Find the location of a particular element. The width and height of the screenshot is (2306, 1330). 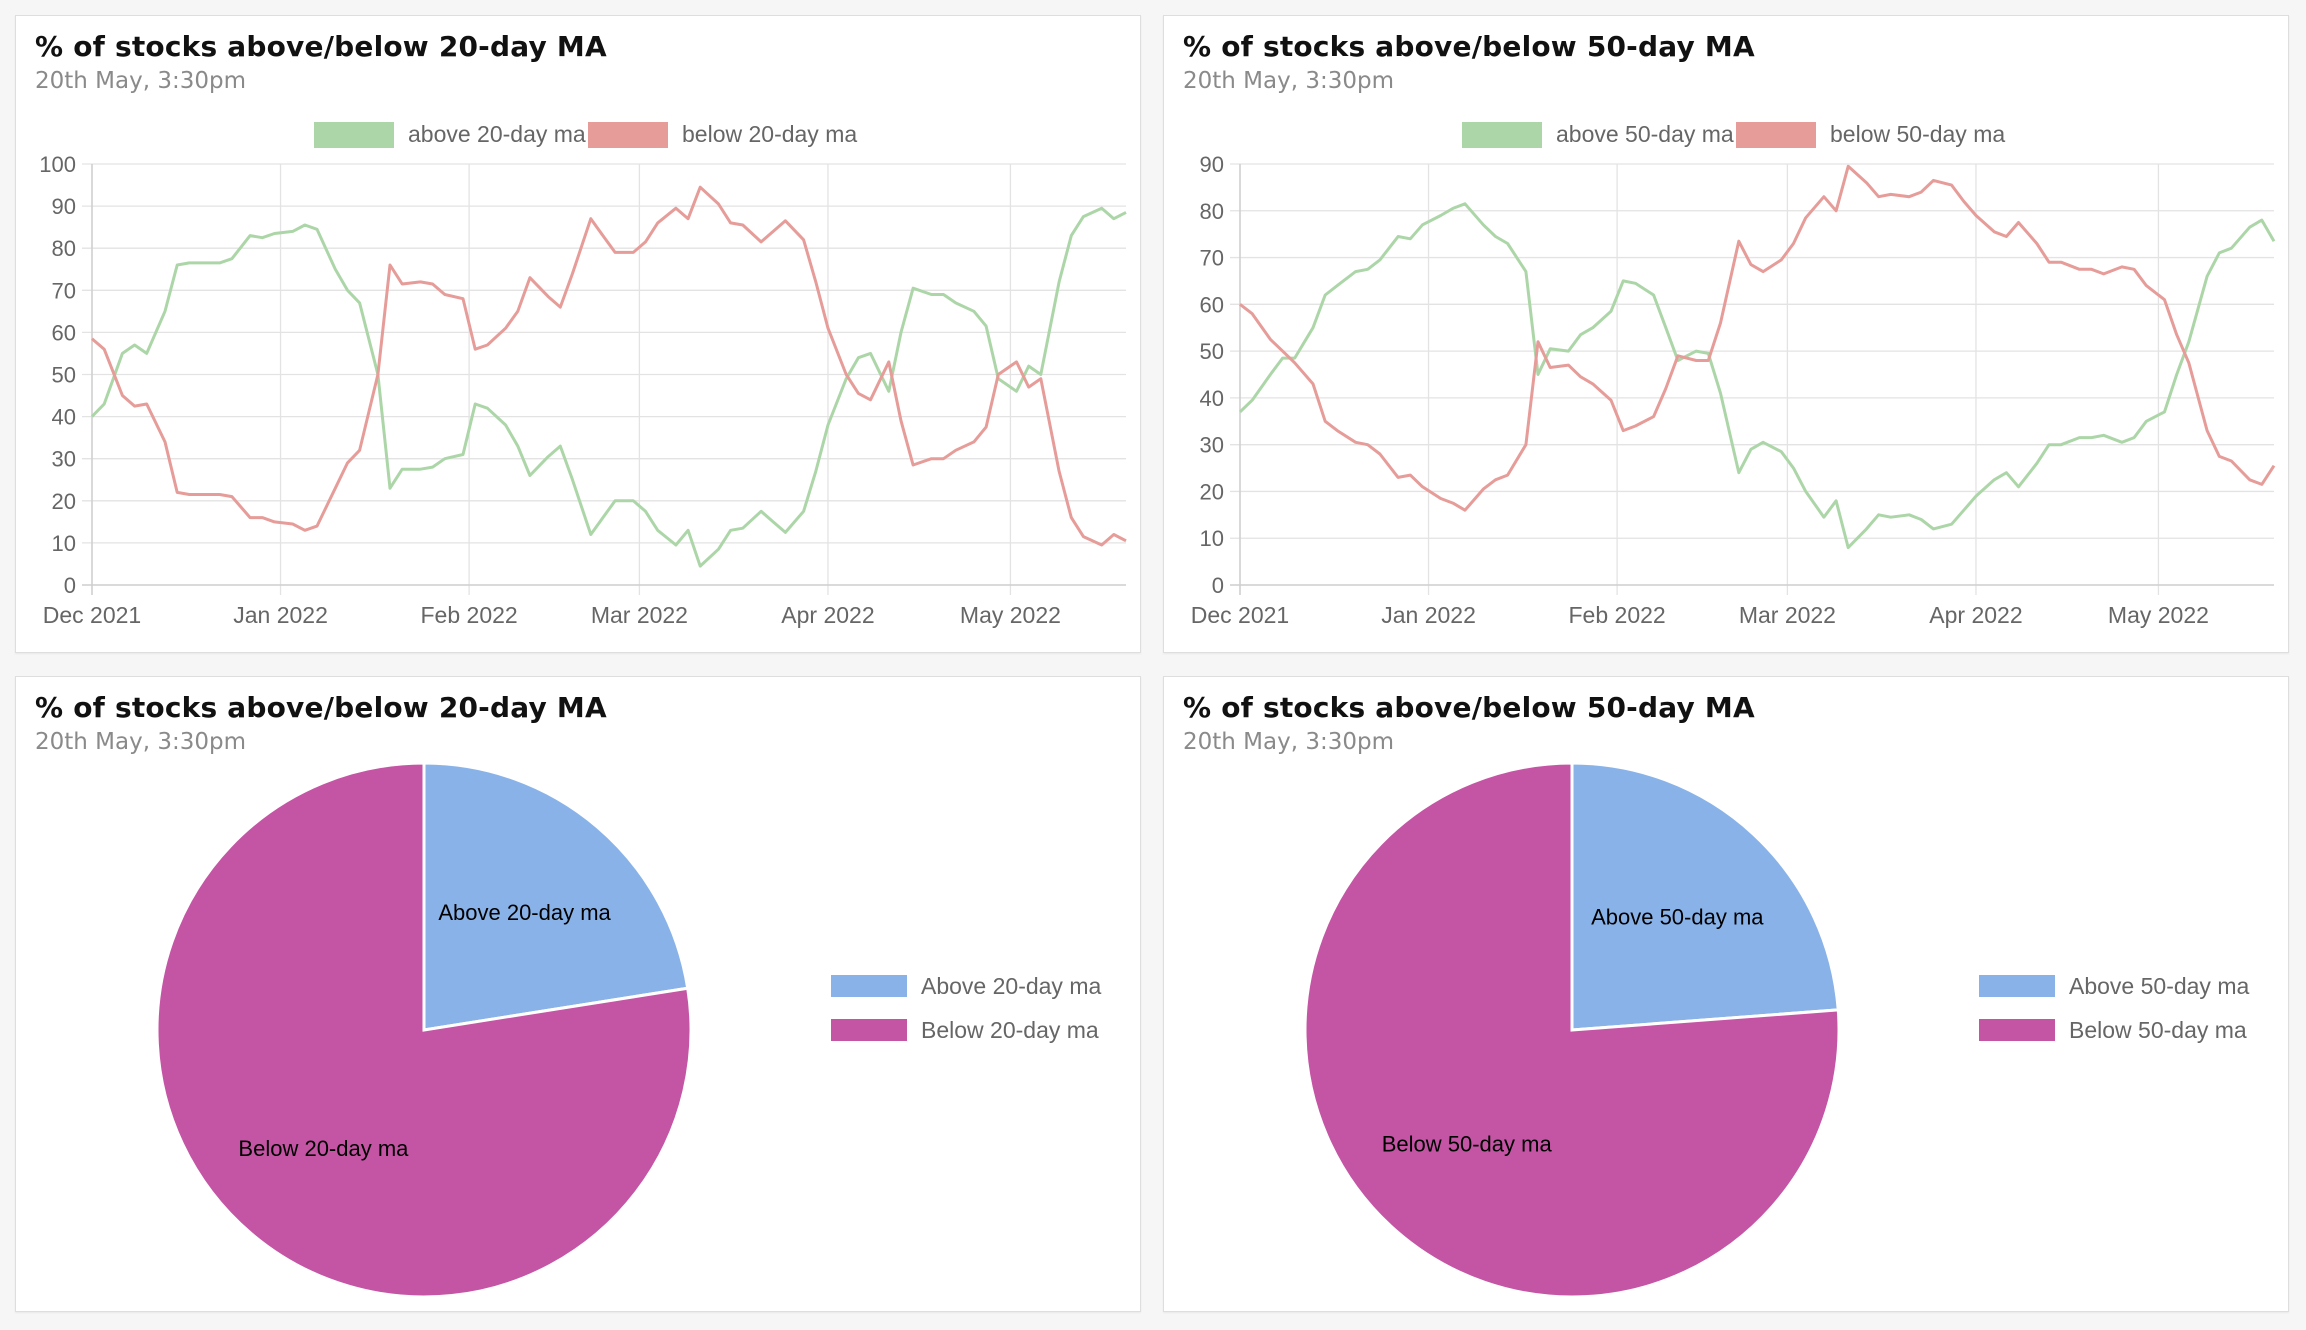

pie-slice-label: Above 20-day ma is located at coordinates (524, 912).